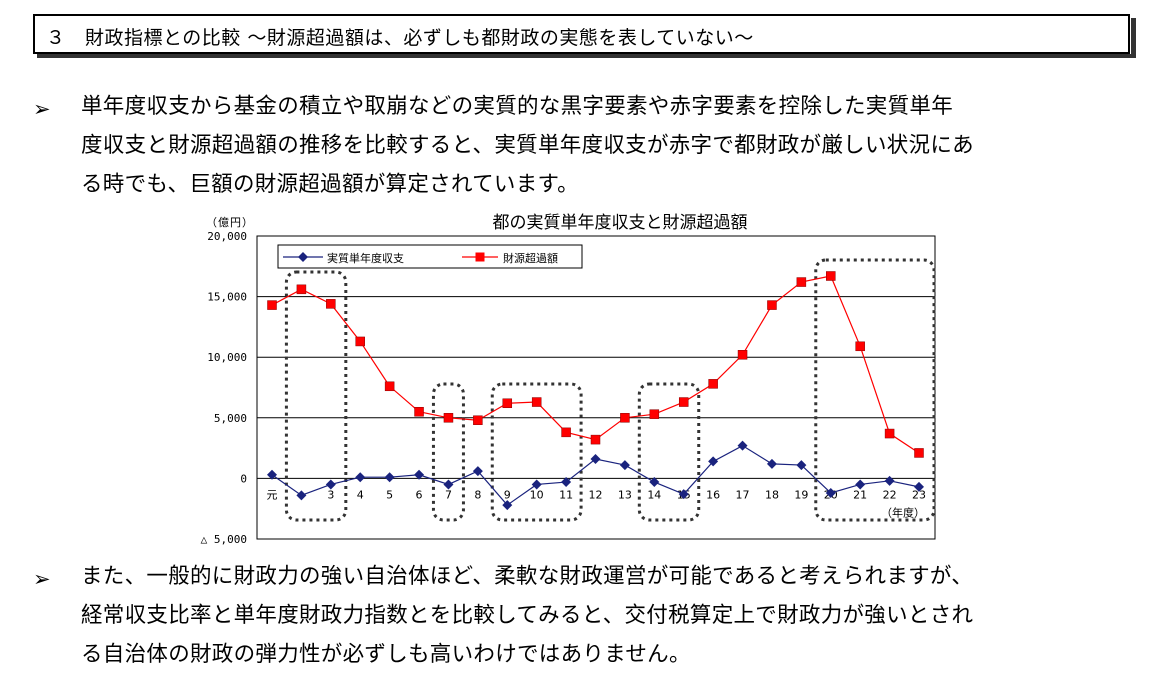  Describe the element at coordinates (386, 654) in the screenshot. I see `paragraph-2-line: る自治体の財政の弾力性が必ずしも高いわけではありません。` at that location.